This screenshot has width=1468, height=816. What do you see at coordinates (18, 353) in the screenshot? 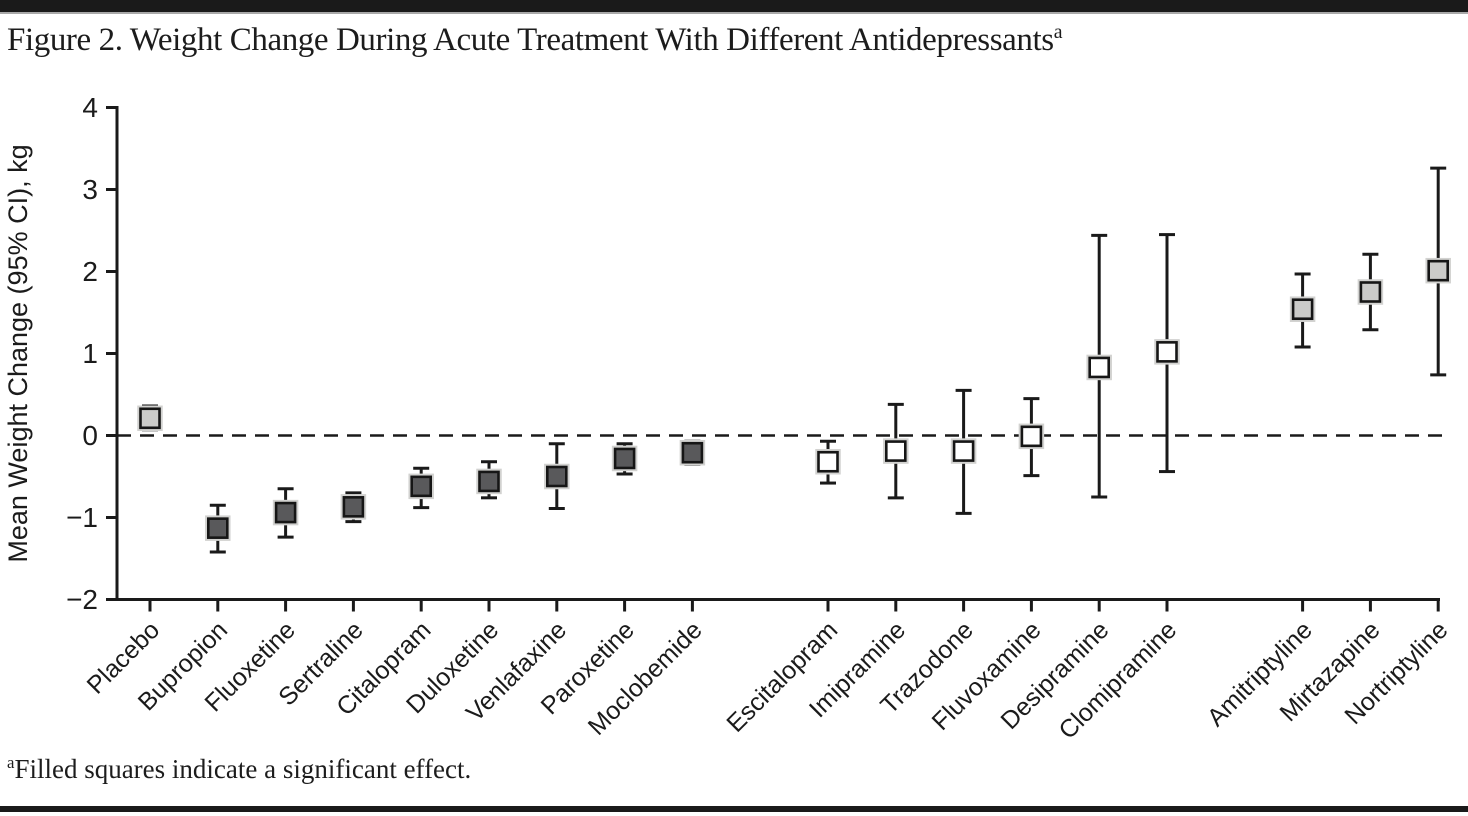
I see `y-axis-title: Mean Weight Change (95% CI), kg` at bounding box center [18, 353].